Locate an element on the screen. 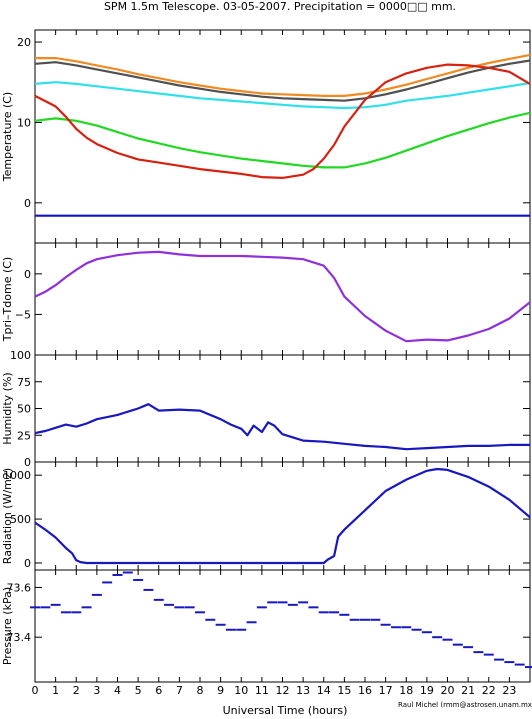 Image resolution: width=532 pixels, height=719 pixels. y-tick-label: 10 is located at coordinates (24, 122).